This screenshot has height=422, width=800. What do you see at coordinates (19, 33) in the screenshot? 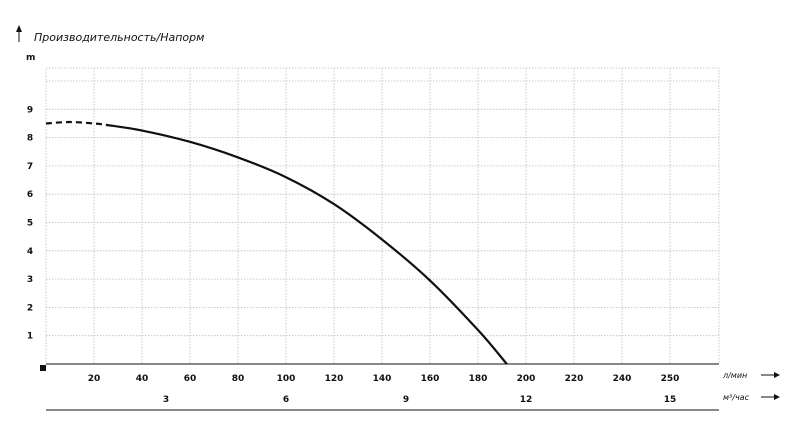
I see `y-axis-arrow` at bounding box center [19, 33].